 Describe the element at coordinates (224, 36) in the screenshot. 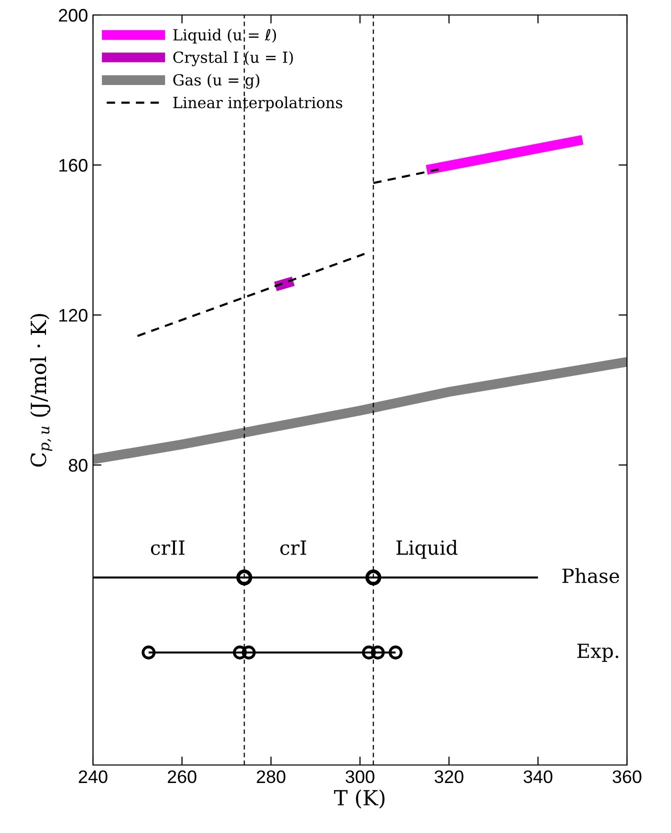

I see `legend-label: Liquid (u = ℓ)` at that location.